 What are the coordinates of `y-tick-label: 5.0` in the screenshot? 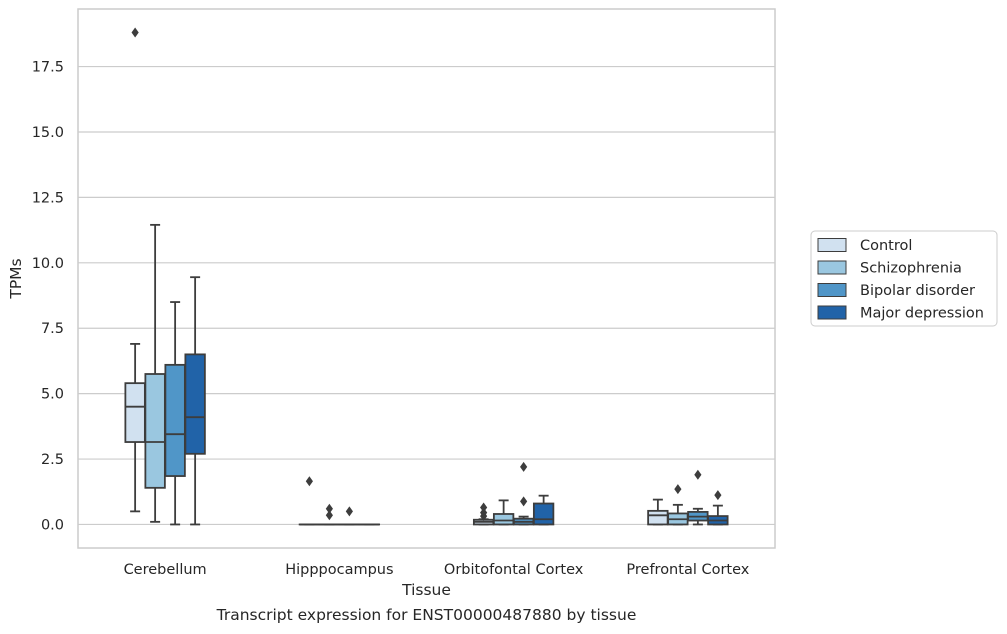 It's located at (52, 395).